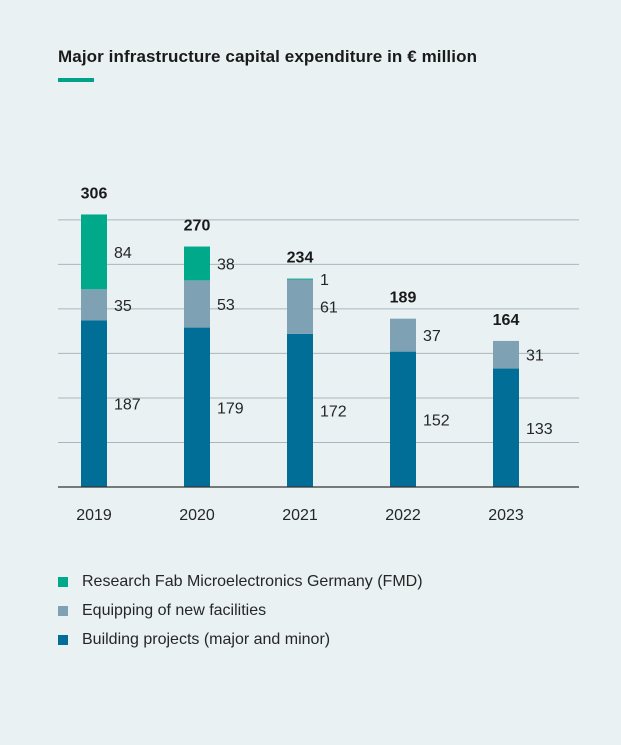  What do you see at coordinates (403, 515) in the screenshot?
I see `x-tick-label: 2022` at bounding box center [403, 515].